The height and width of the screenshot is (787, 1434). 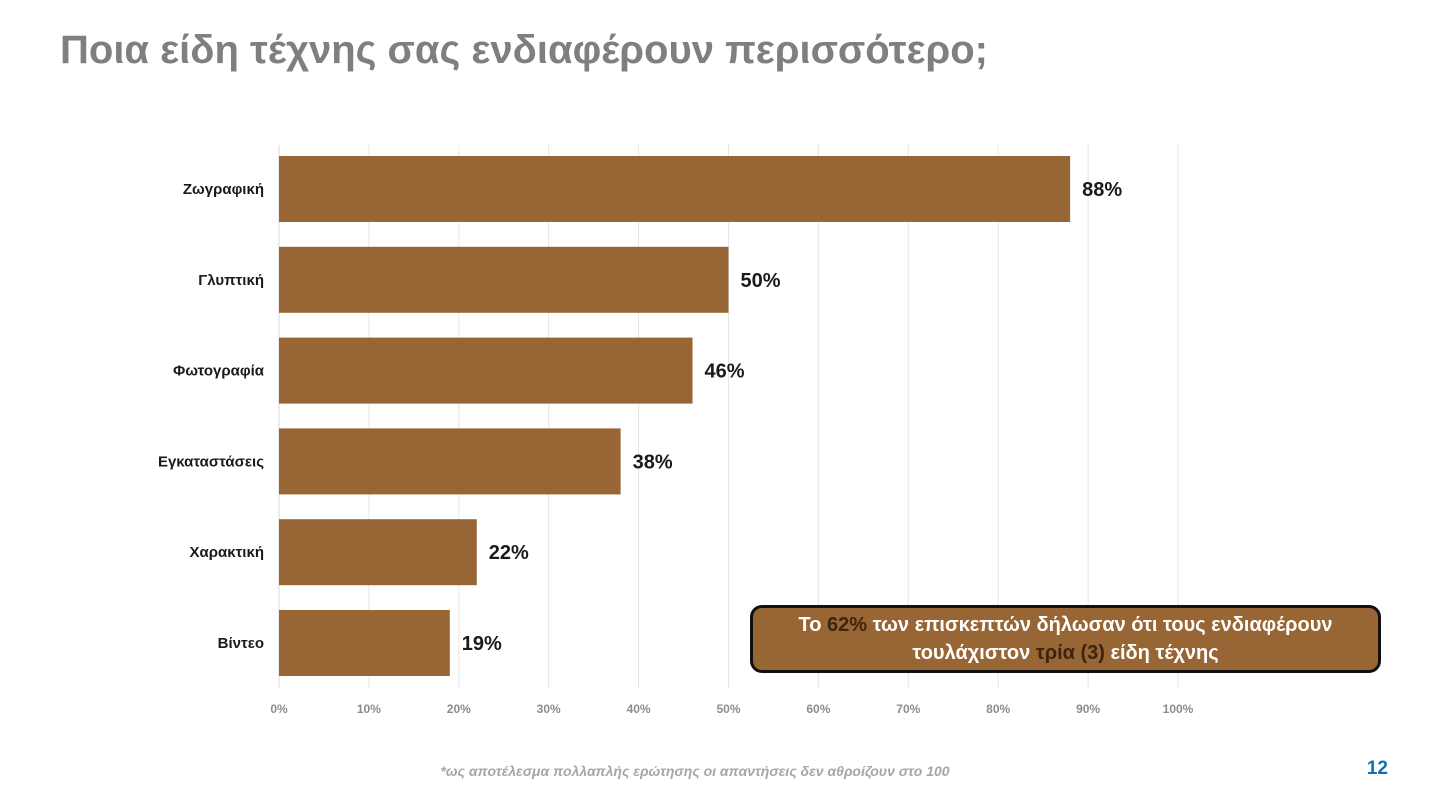 What do you see at coordinates (908, 709) in the screenshot?
I see `x-tick-label: 70%` at bounding box center [908, 709].